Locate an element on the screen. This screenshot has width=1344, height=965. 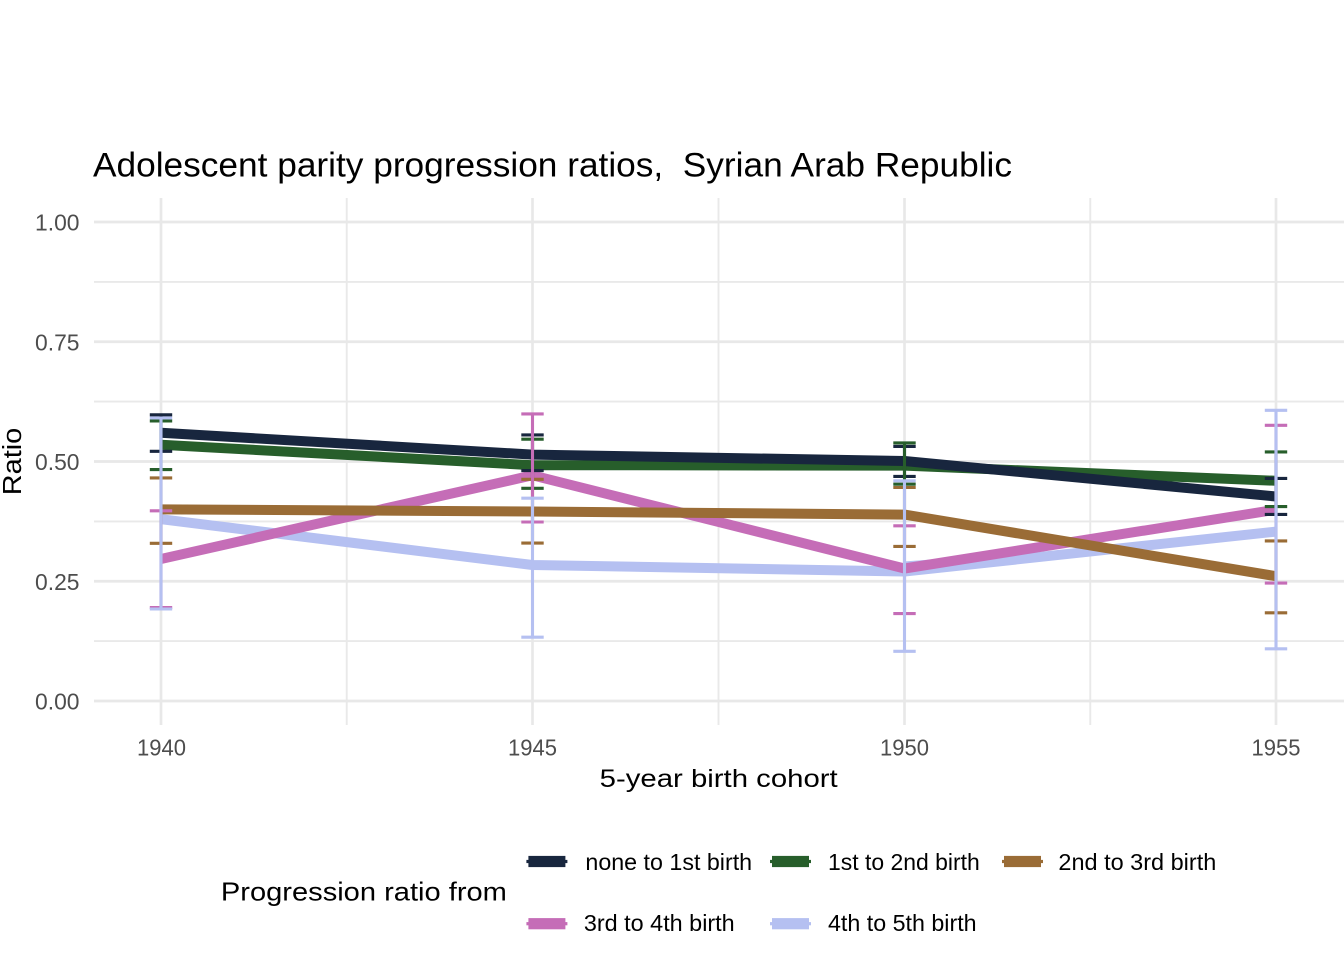
svg-text: 1955 is located at coordinates (1276, 748).